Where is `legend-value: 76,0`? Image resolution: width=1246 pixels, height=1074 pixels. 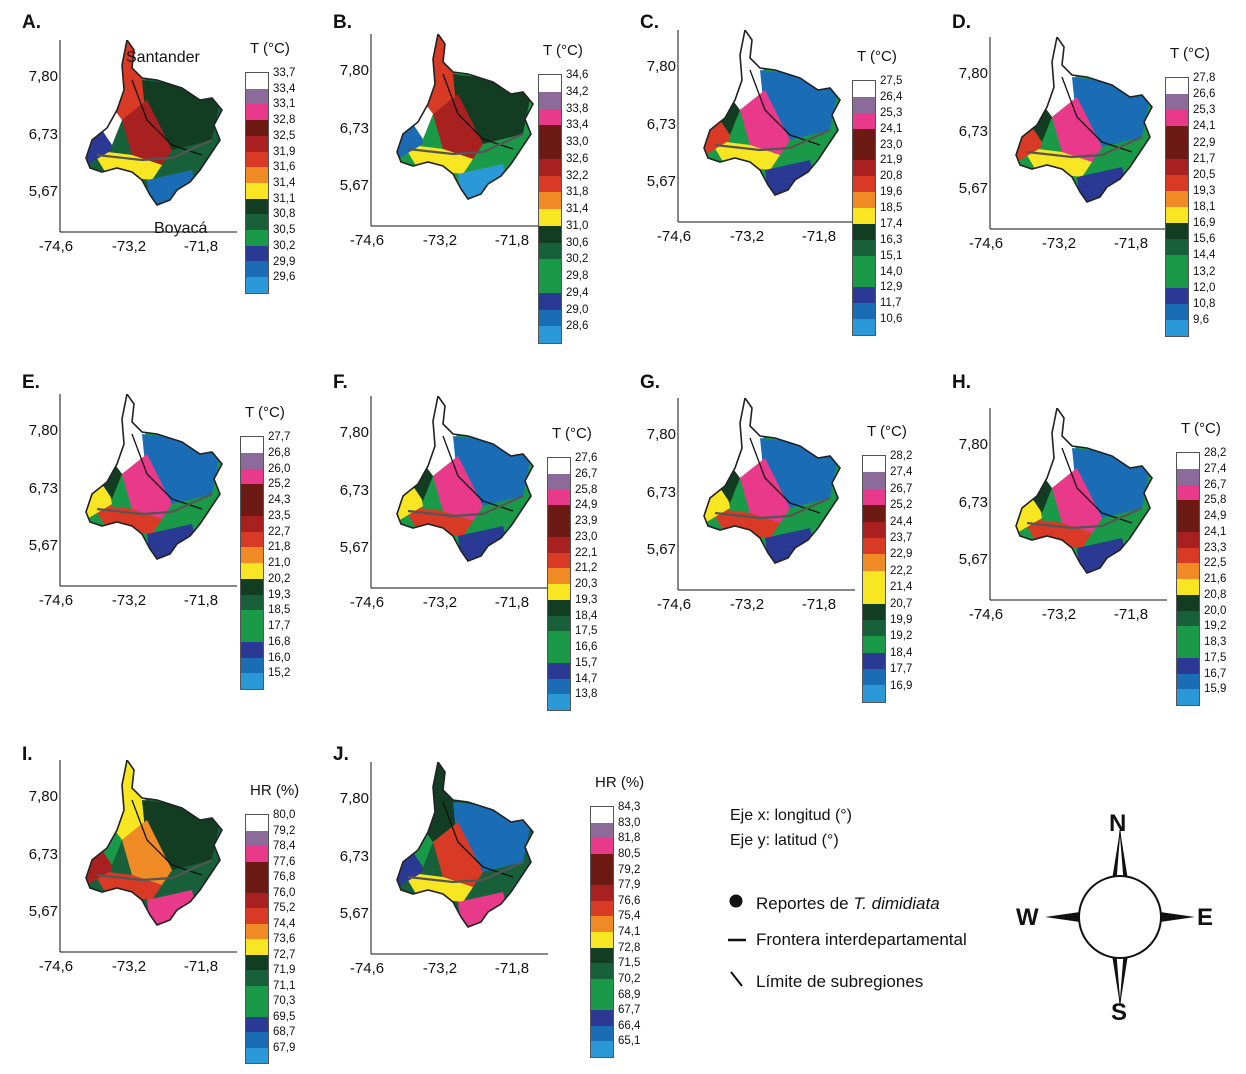
legend-value: 76,0 is located at coordinates (284, 892).